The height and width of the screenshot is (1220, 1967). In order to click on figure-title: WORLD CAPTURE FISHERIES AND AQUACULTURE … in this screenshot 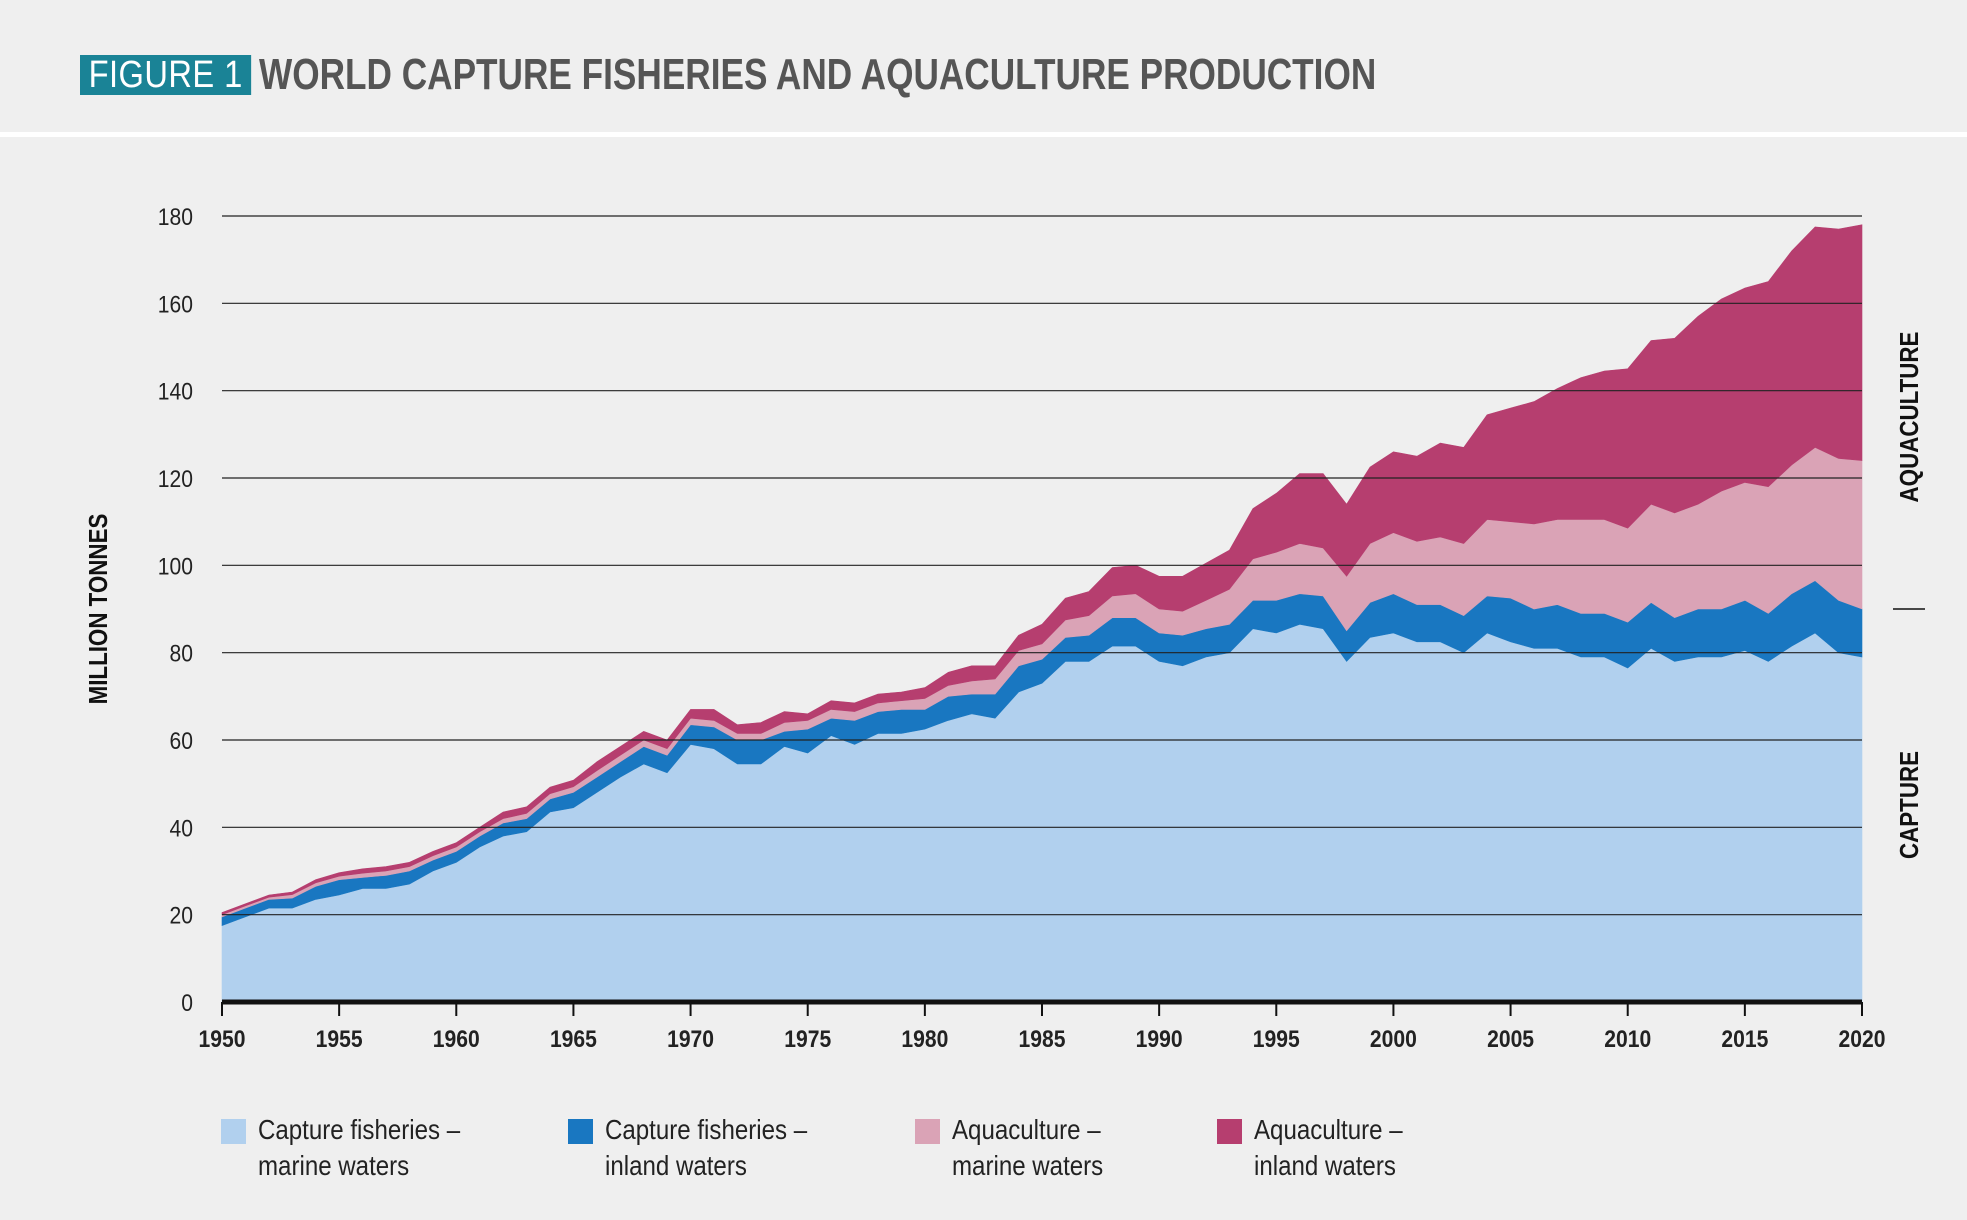, I will do `click(818, 74)`.